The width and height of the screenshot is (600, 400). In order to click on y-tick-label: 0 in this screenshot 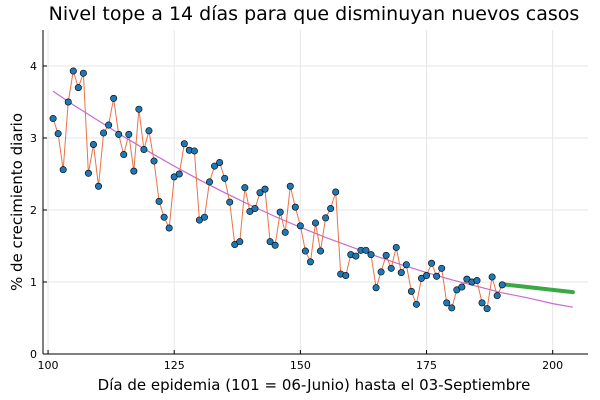, I will do `click(33, 354)`.